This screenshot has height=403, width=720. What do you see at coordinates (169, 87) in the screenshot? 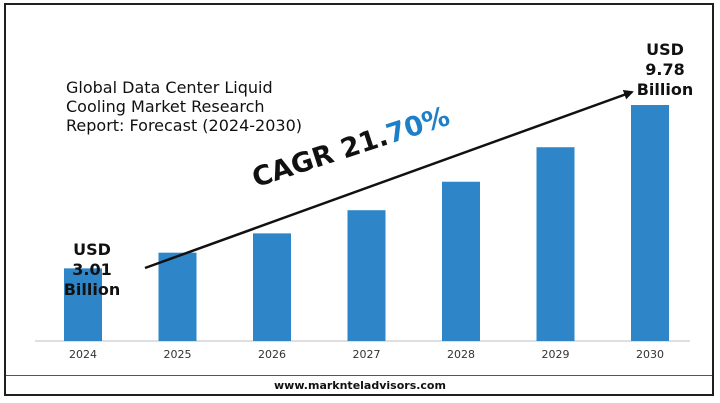
I see `chart-title-line-1: Global Data Center Liquid` at bounding box center [169, 87].